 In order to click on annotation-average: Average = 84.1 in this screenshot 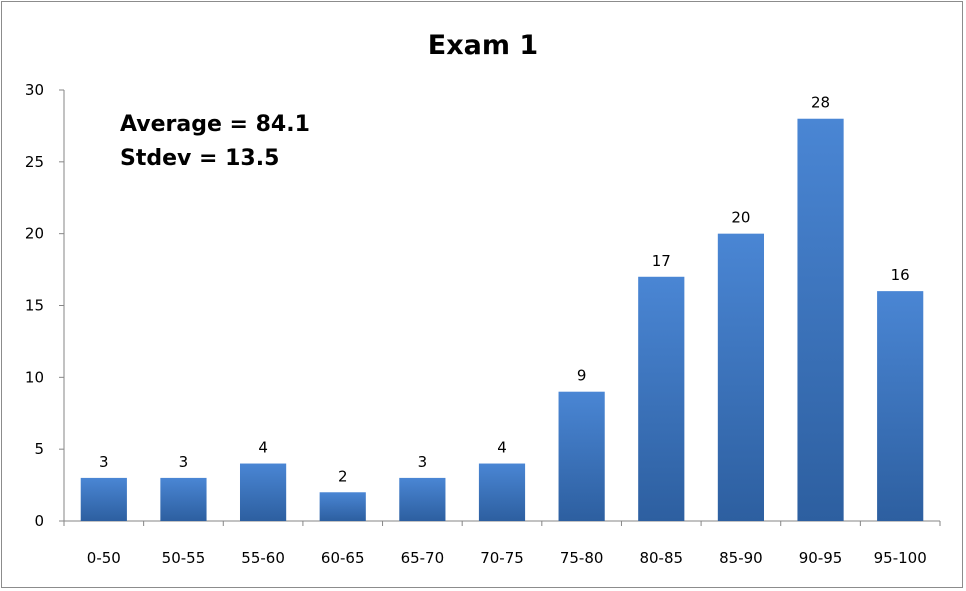, I will do `click(215, 124)`.